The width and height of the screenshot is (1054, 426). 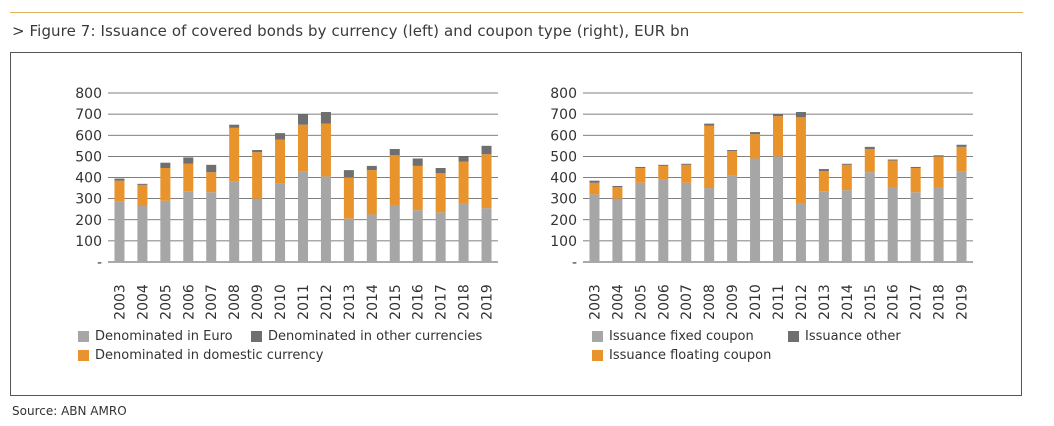 I want to click on x-tick-label: 2005, so click(x=166, y=302).